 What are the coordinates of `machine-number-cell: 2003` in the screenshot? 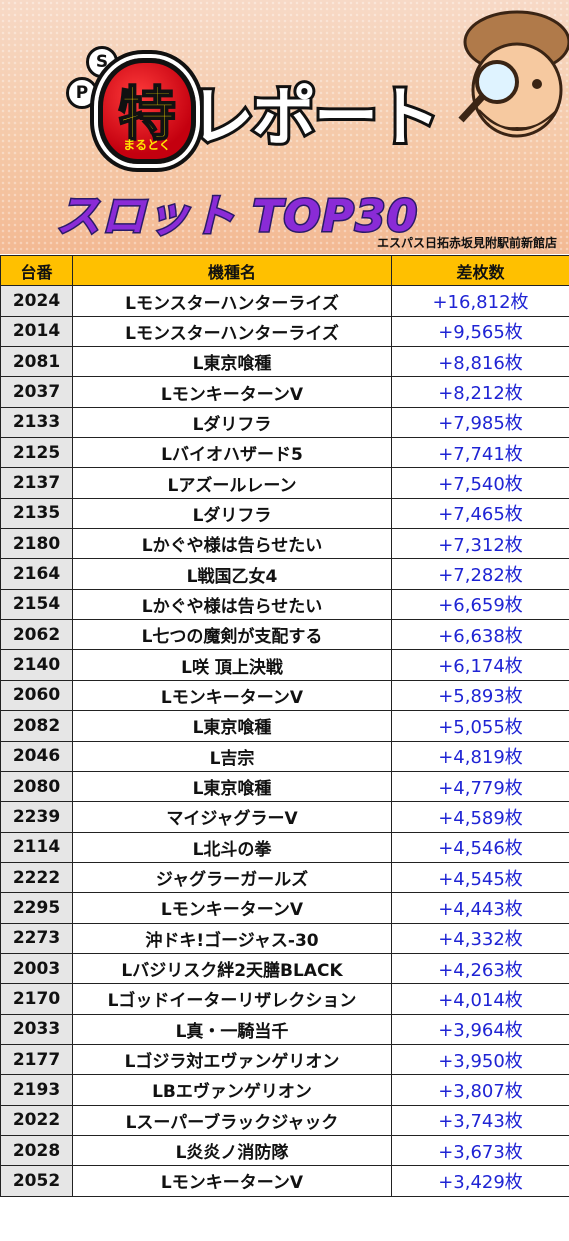 It's located at (36, 968).